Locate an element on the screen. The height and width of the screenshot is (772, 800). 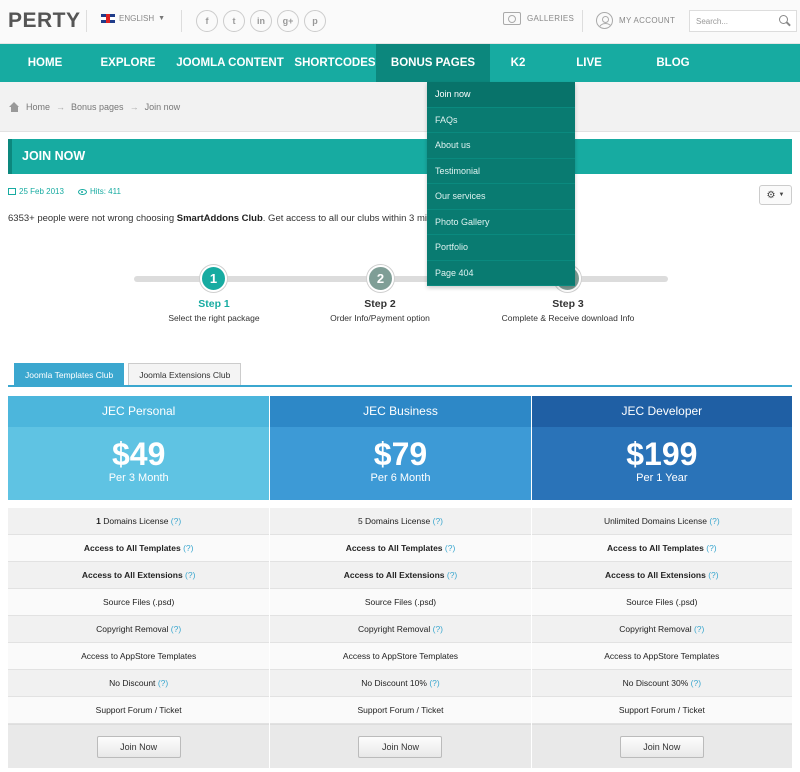
feature-row: No Discount (?) is located at coordinates (139, 683).